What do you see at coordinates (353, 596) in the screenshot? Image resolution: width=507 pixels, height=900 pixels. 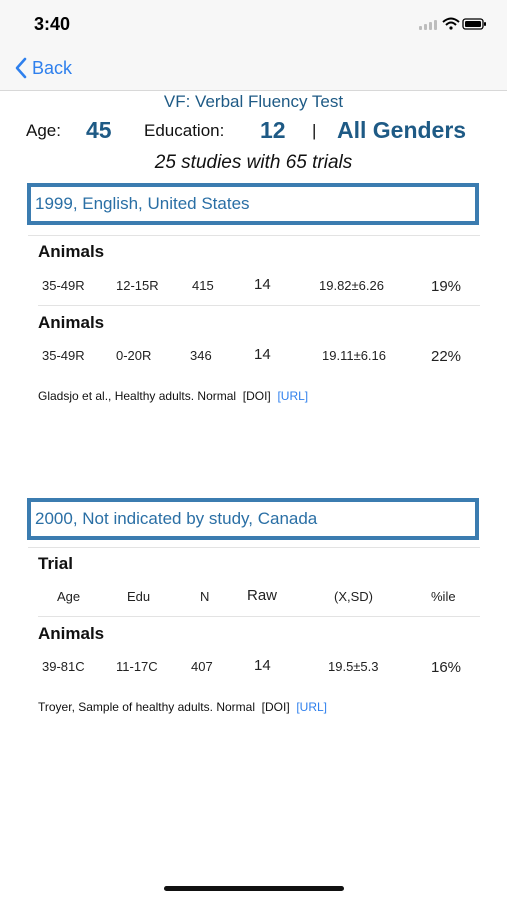 I see `column-header-xsd: (X,SD)` at bounding box center [353, 596].